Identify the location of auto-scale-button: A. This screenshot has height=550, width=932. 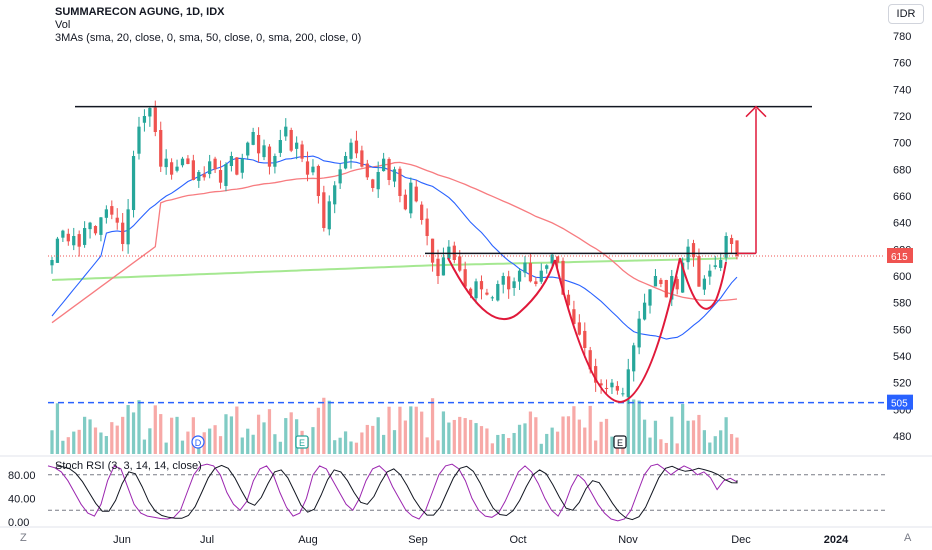
(908, 538).